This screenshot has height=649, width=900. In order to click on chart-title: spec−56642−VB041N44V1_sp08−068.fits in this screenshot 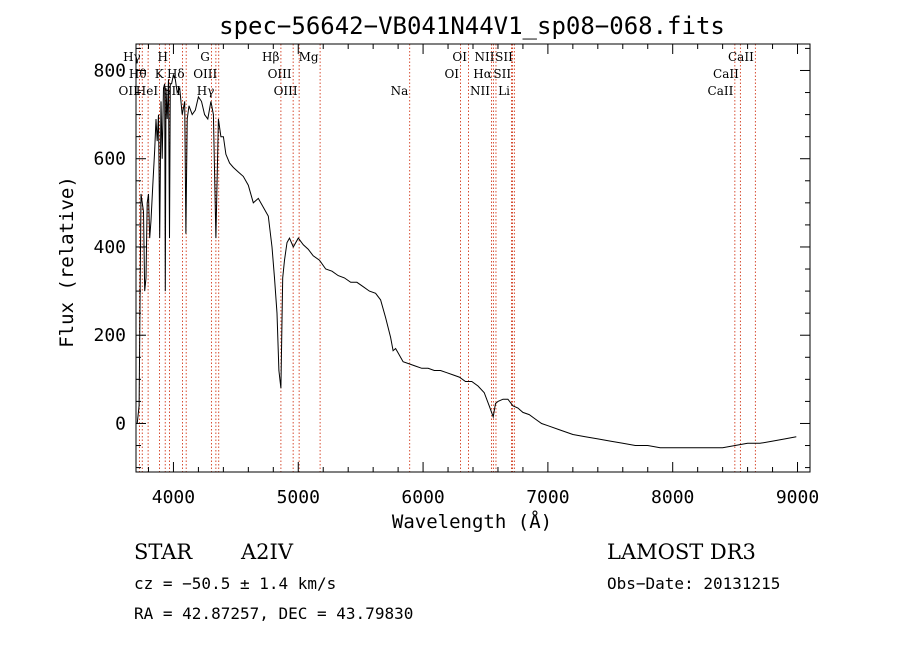, I will do `click(472, 26)`.